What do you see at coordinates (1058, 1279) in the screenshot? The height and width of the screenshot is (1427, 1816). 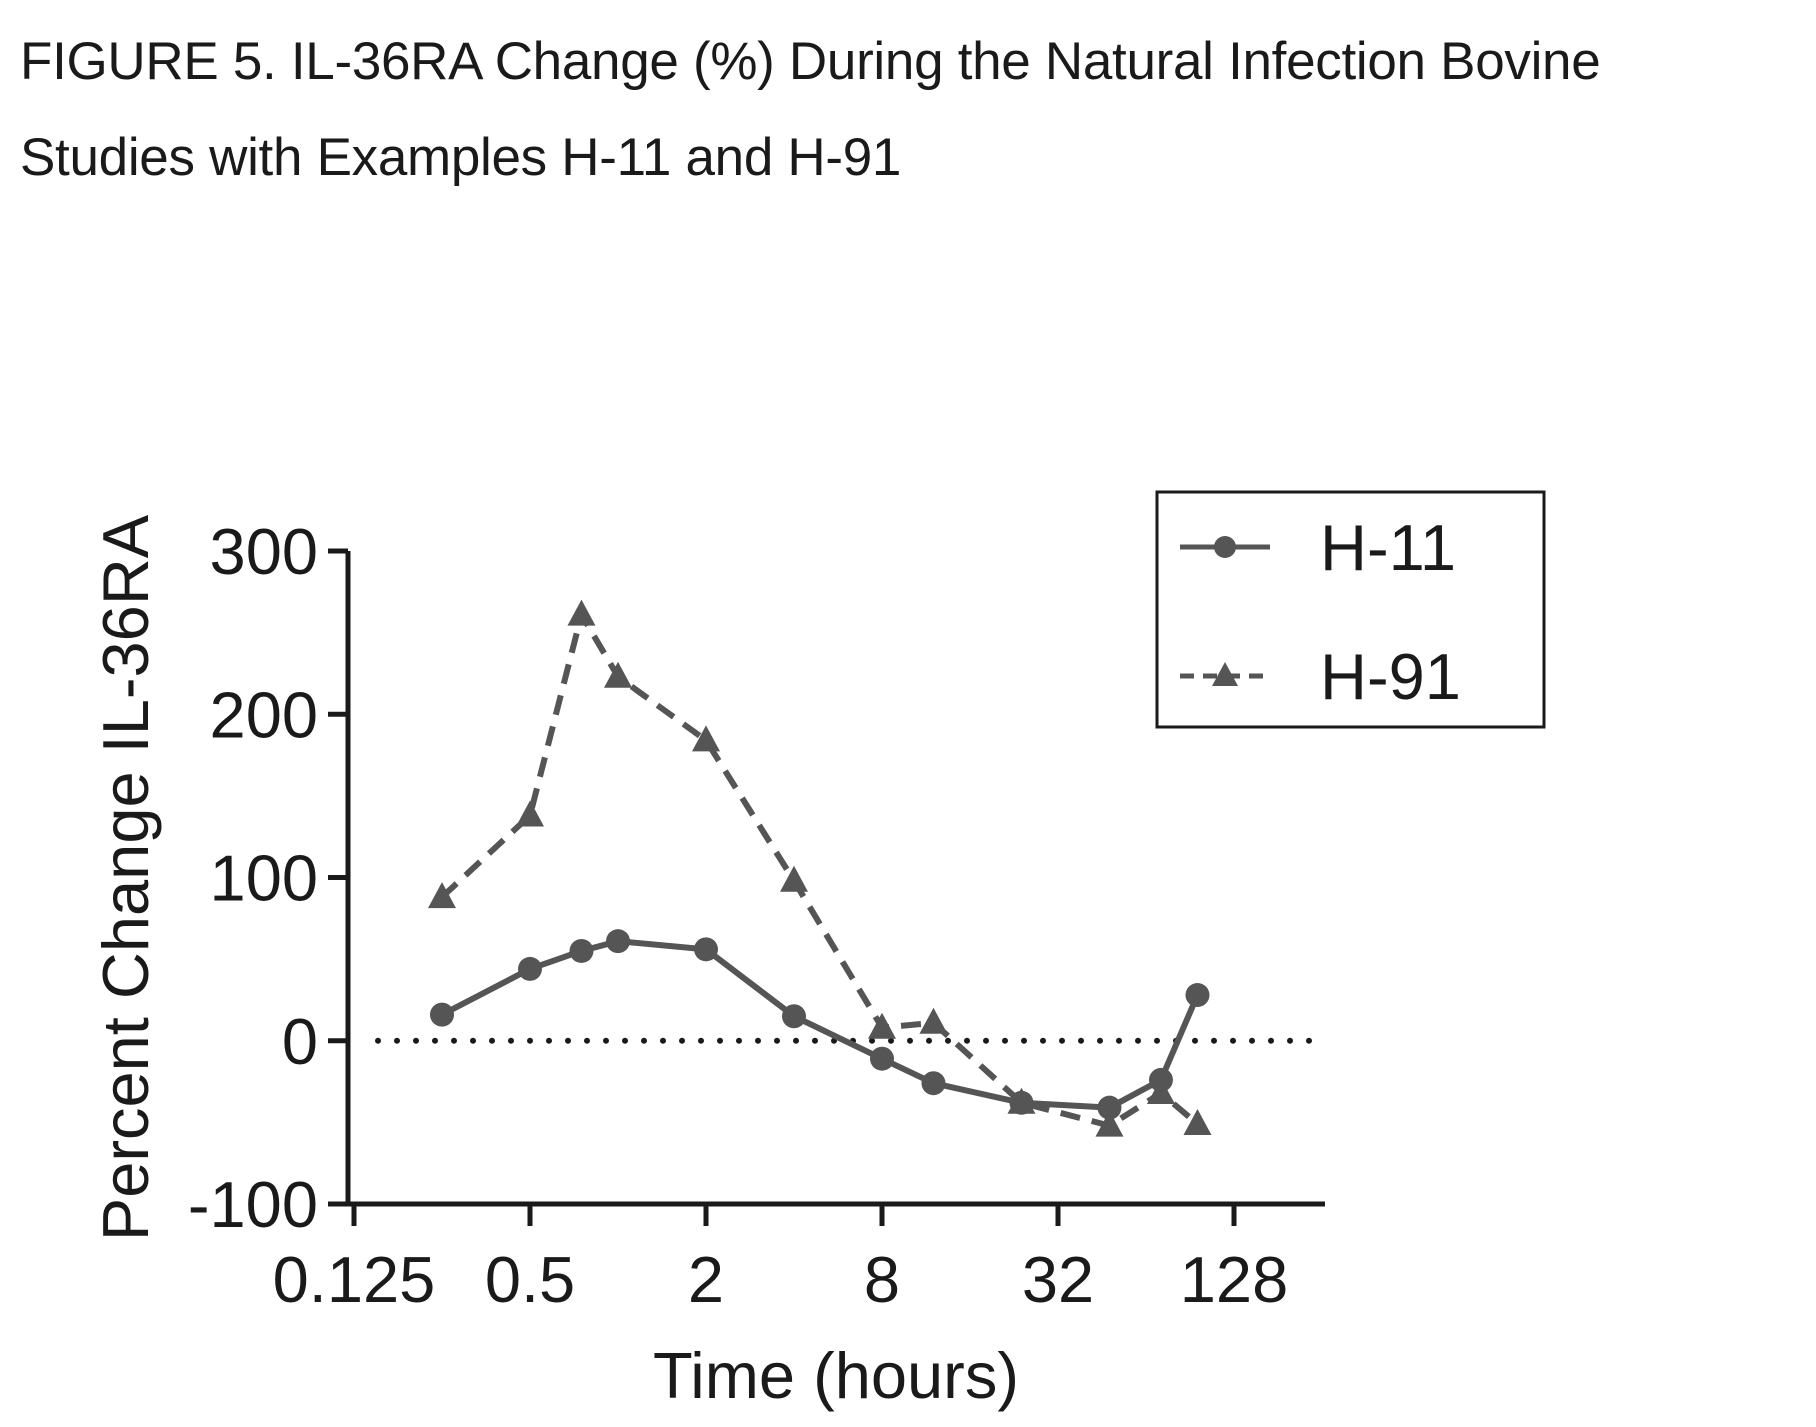 I see `x-tick-label: 32` at bounding box center [1058, 1279].